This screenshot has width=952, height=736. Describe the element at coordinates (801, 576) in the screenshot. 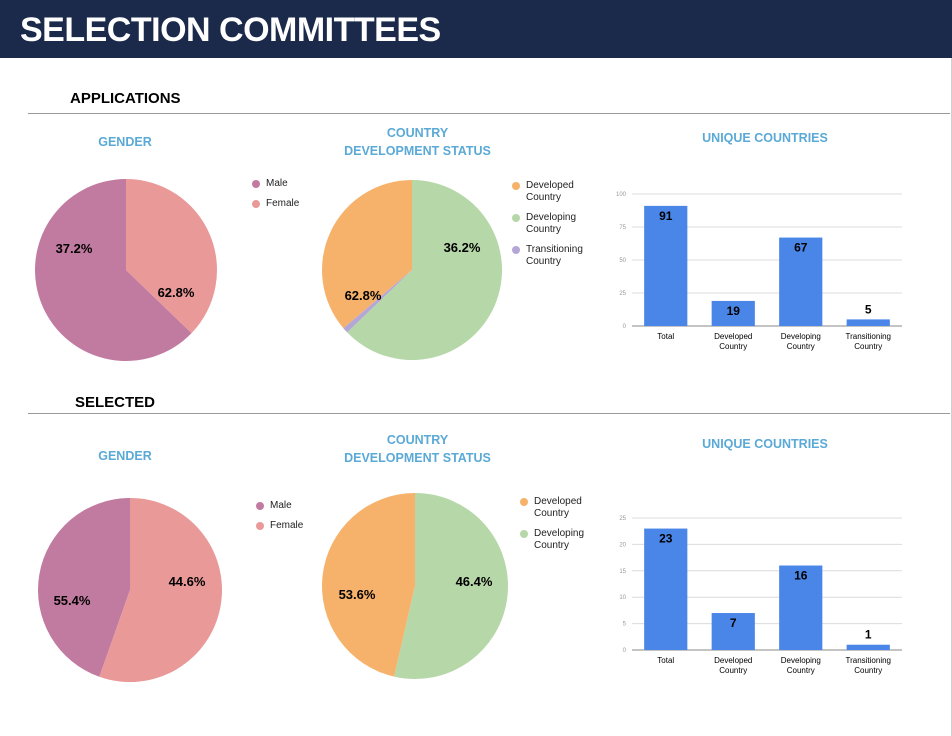

I see `bar-value-label: 16` at that location.